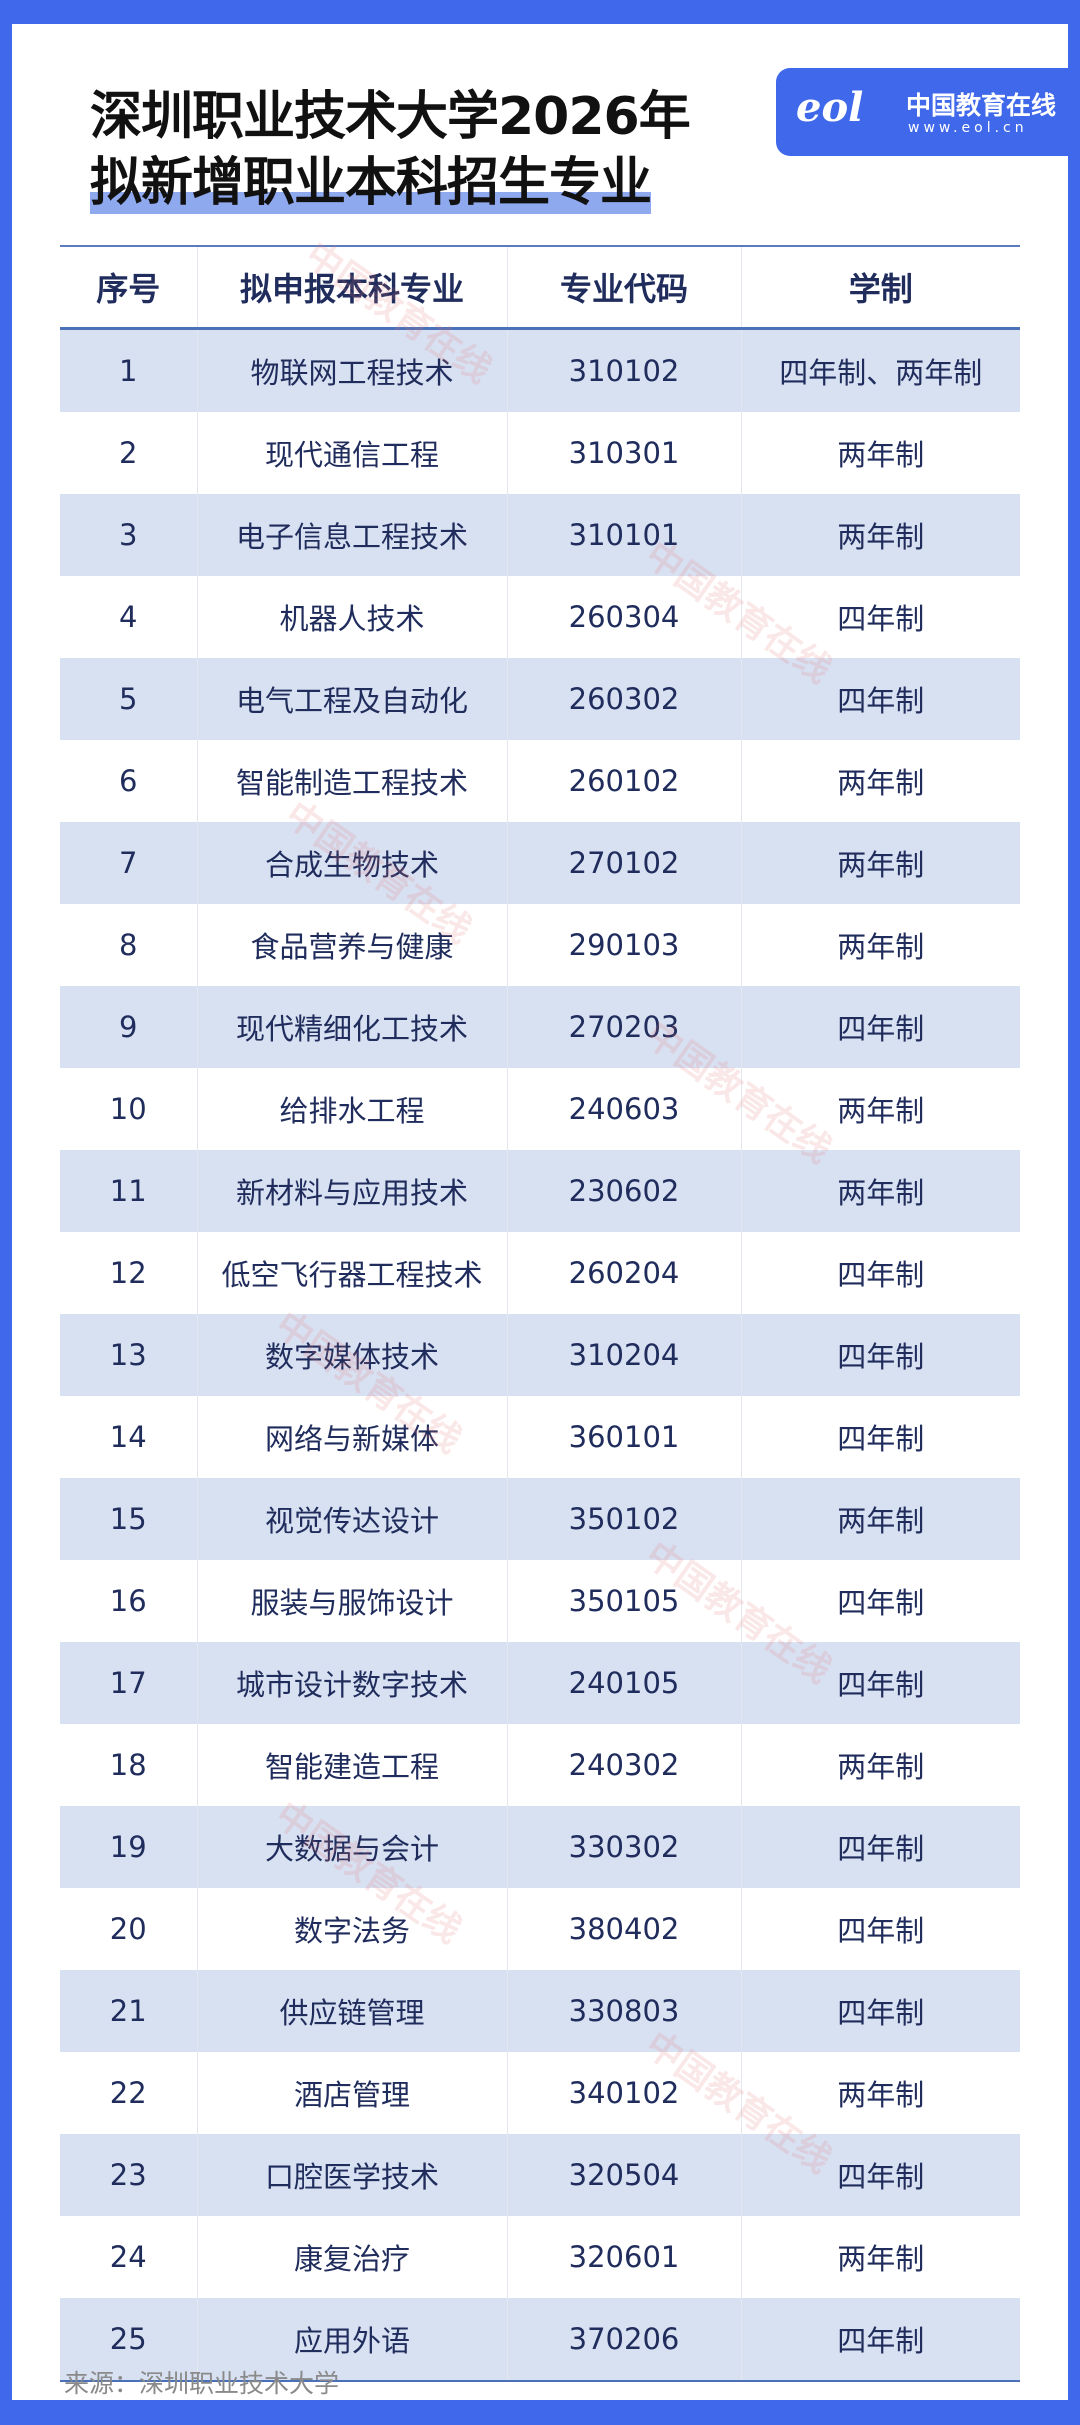 The image size is (1080, 2425). Describe the element at coordinates (968, 128) in the screenshot. I see `logo-url: www.eol.cn` at that location.